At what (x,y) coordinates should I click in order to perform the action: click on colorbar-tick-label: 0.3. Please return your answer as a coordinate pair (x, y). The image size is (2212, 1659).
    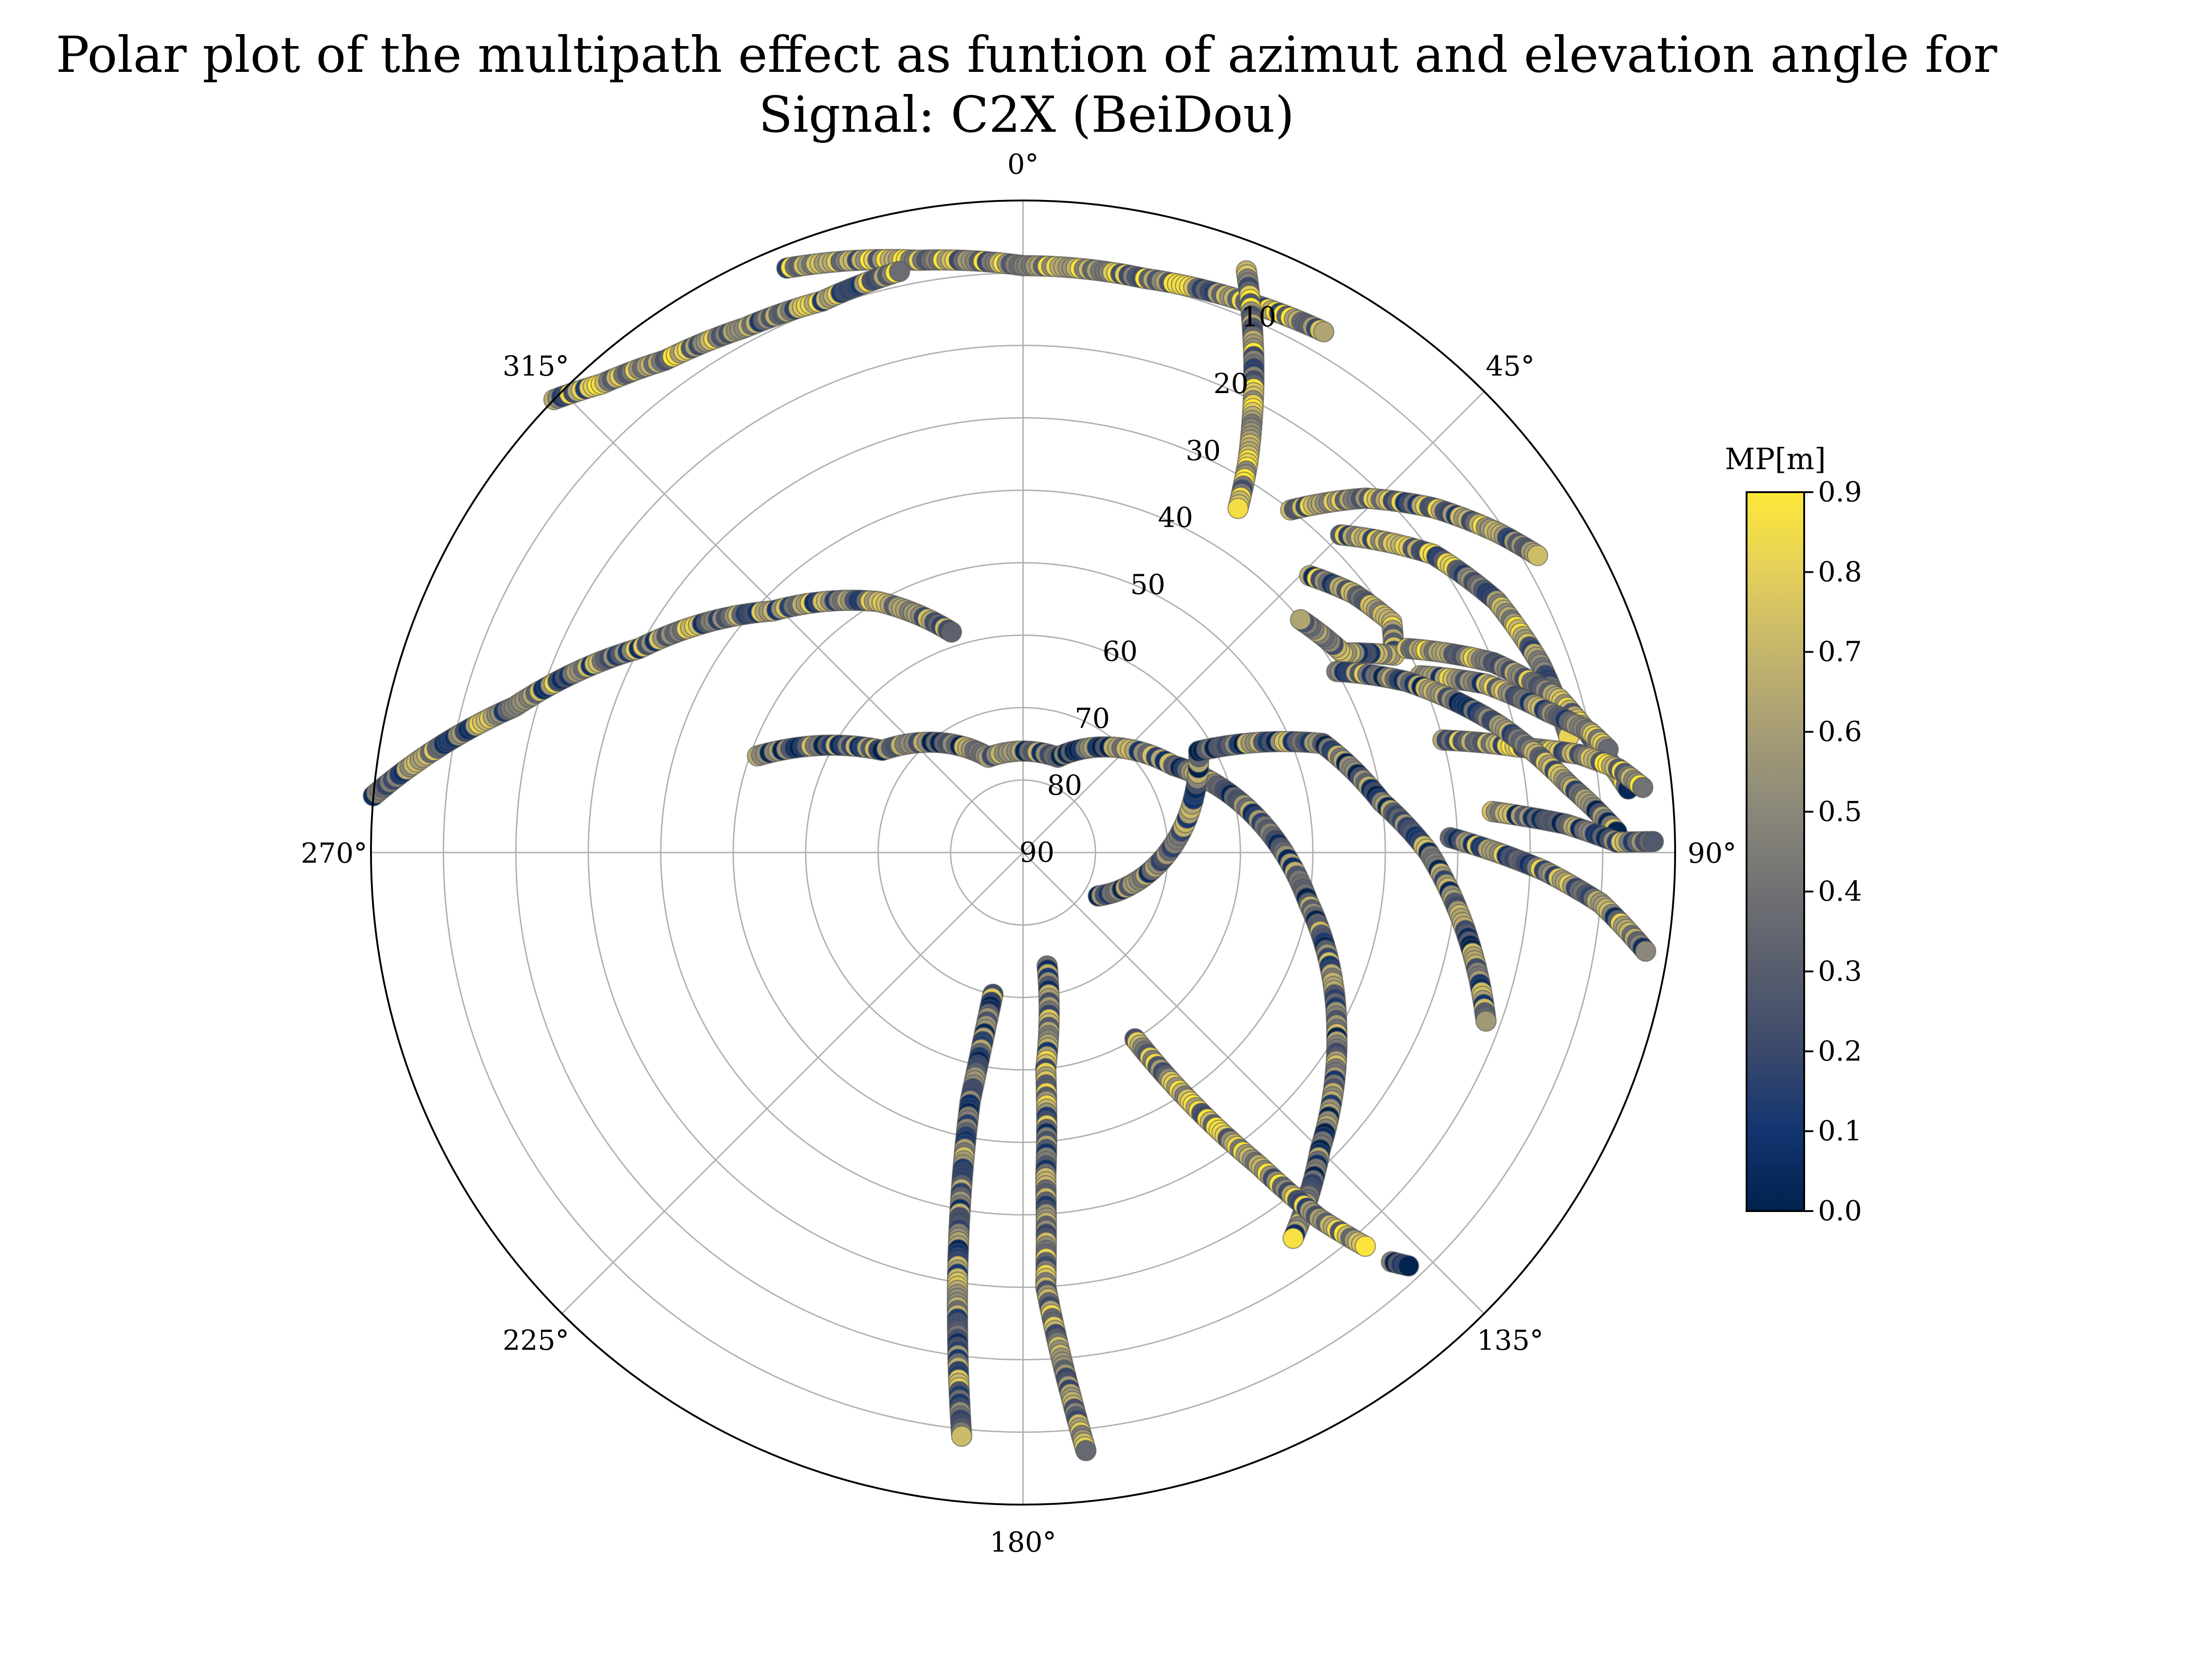
    Looking at the image, I should click on (1840, 971).